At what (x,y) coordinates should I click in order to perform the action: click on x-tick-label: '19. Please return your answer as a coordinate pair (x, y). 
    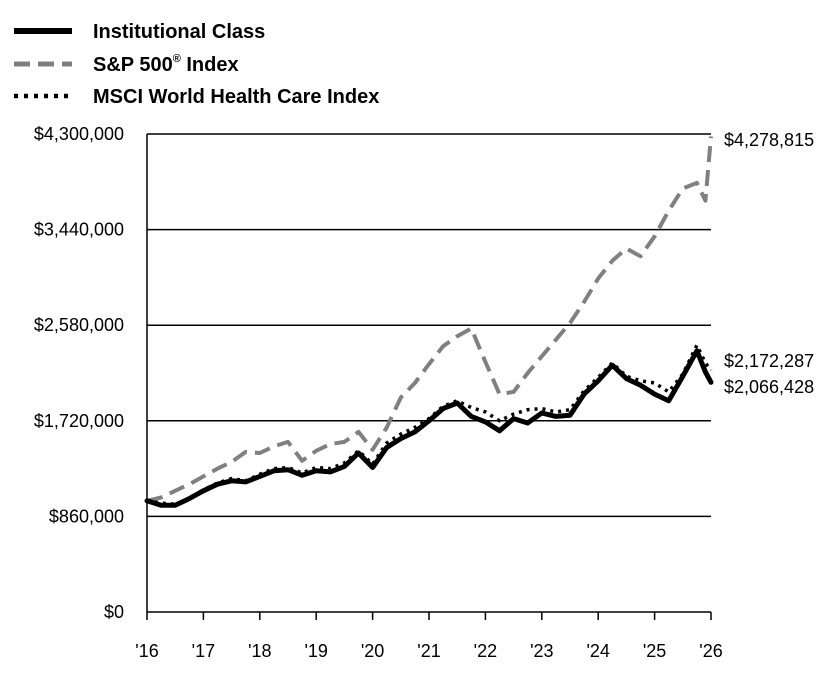
    Looking at the image, I should click on (315, 651).